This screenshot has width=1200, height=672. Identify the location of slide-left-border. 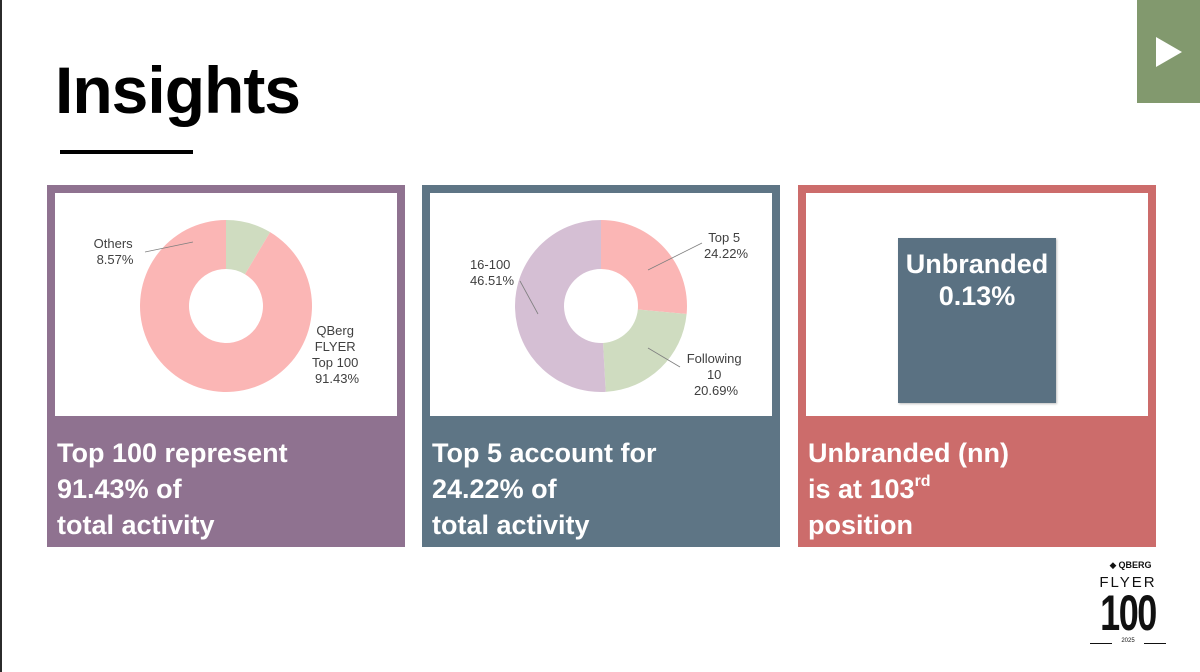
(1, 336).